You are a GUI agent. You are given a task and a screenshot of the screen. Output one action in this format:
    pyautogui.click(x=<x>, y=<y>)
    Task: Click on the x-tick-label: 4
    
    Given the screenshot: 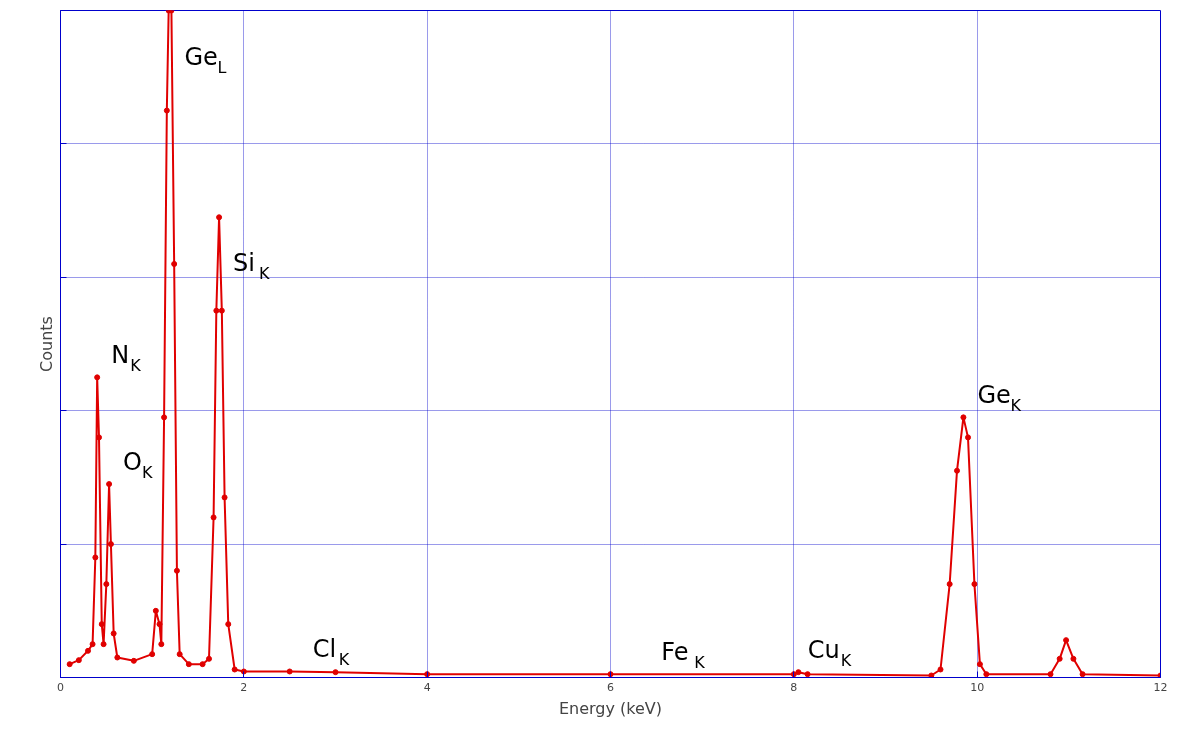 What is the action you would take?
    pyautogui.click(x=427, y=687)
    